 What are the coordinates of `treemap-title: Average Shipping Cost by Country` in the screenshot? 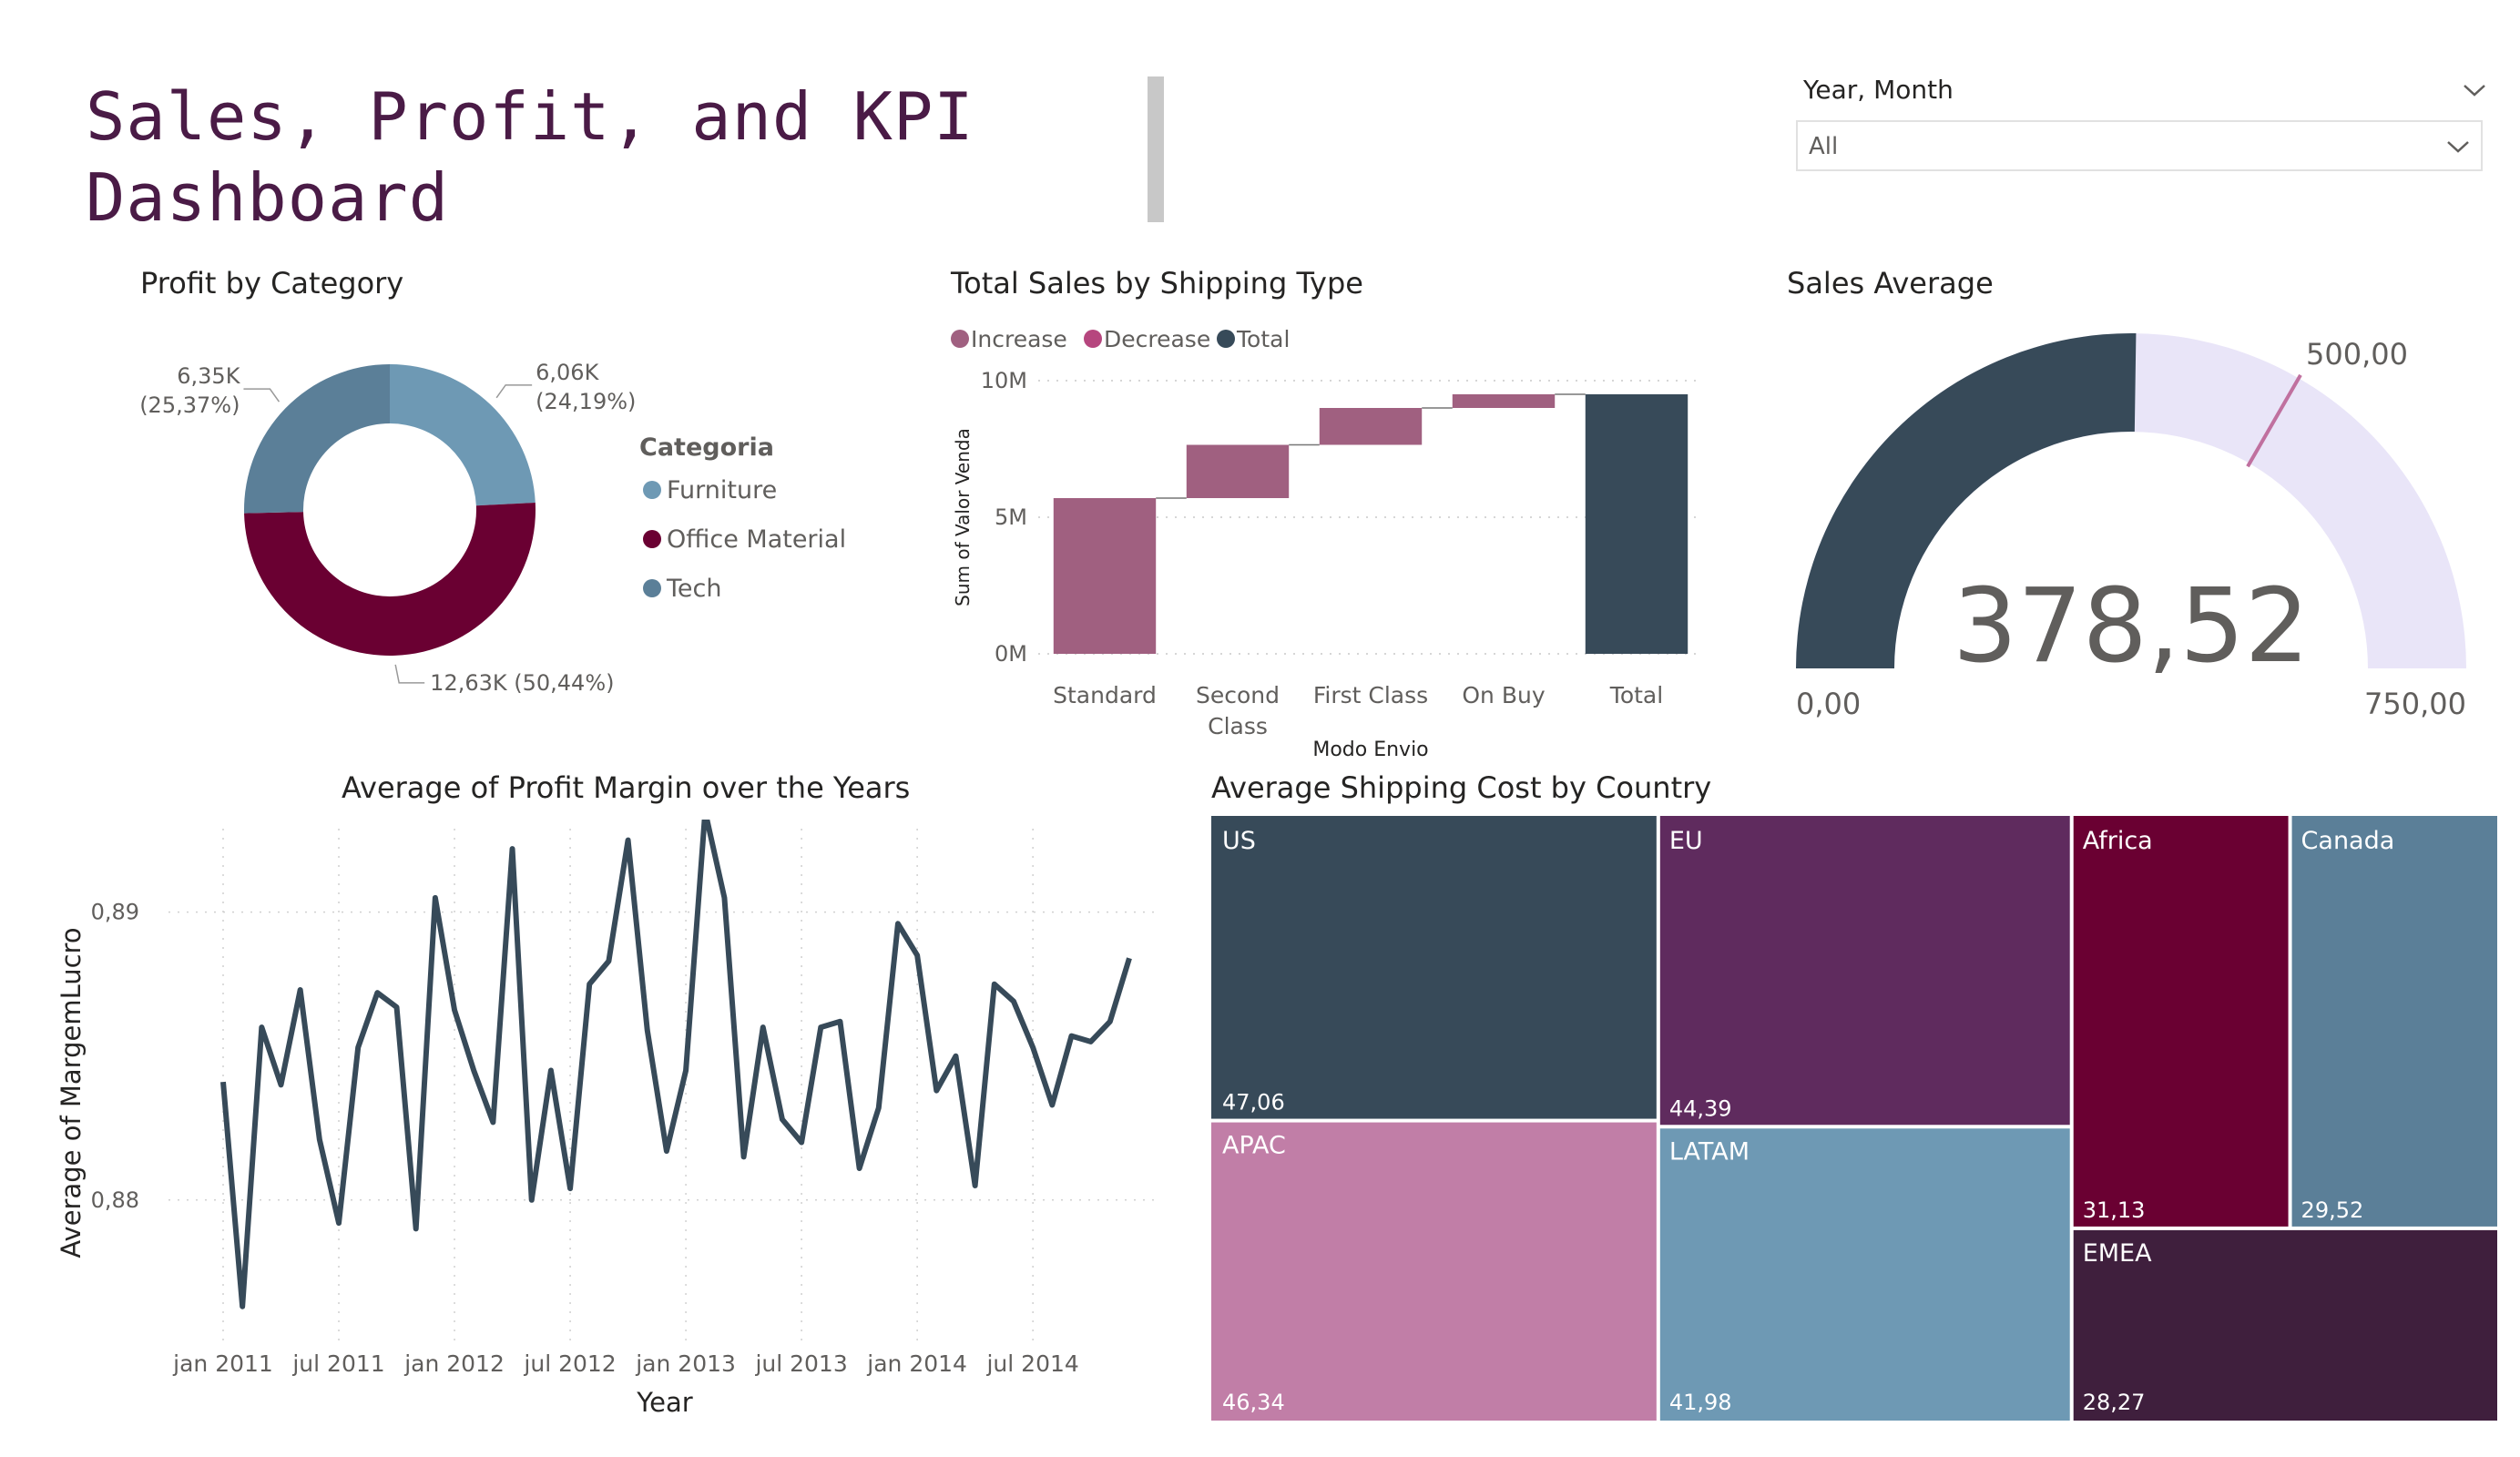 It's located at (1462, 788).